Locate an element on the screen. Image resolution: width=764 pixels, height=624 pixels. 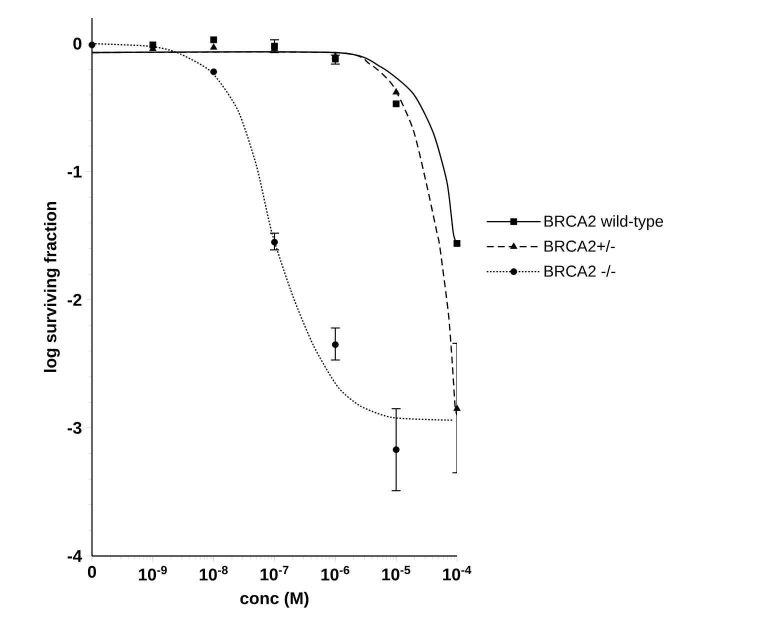
x-tick-label: 10$^{-7}$ is located at coordinates (274, 573).